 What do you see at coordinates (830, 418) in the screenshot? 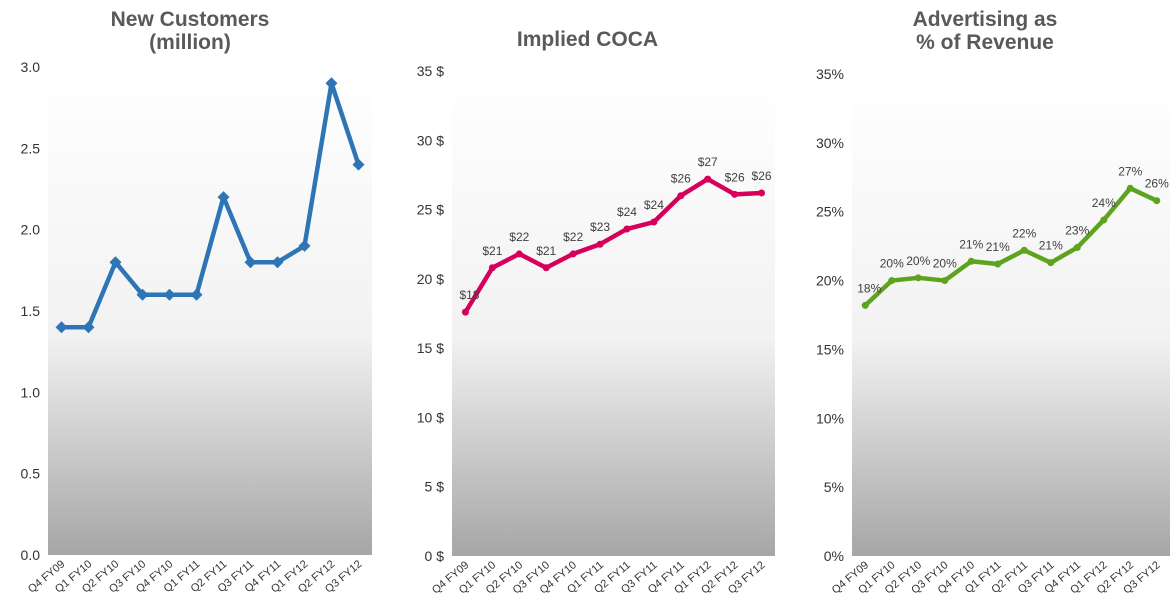
I see `y-tick-label: 10%` at bounding box center [830, 418].